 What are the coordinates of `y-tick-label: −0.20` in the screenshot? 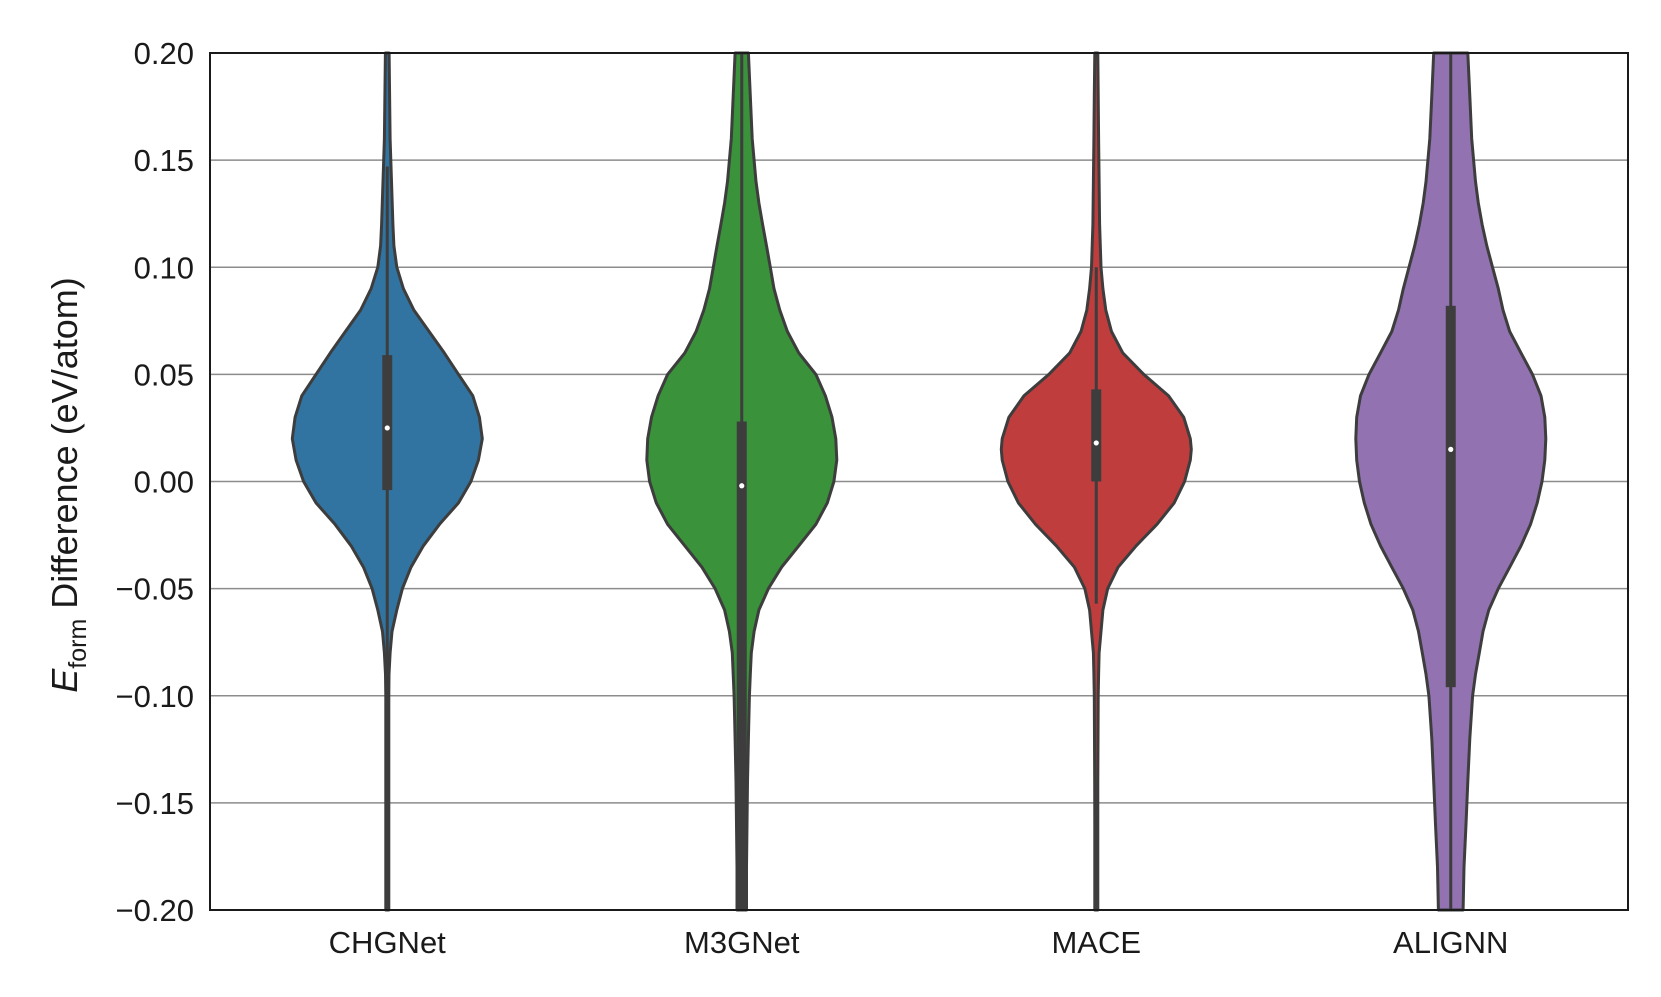 It's located at (155, 910).